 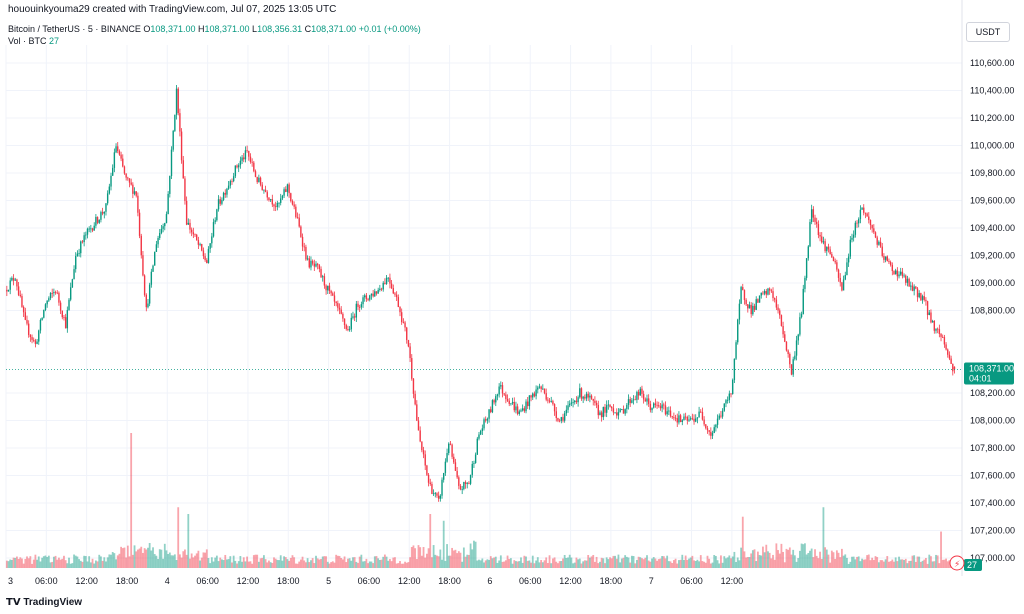 What do you see at coordinates (992, 118) in the screenshot?
I see `price-tick-label: 110,200.00` at bounding box center [992, 118].